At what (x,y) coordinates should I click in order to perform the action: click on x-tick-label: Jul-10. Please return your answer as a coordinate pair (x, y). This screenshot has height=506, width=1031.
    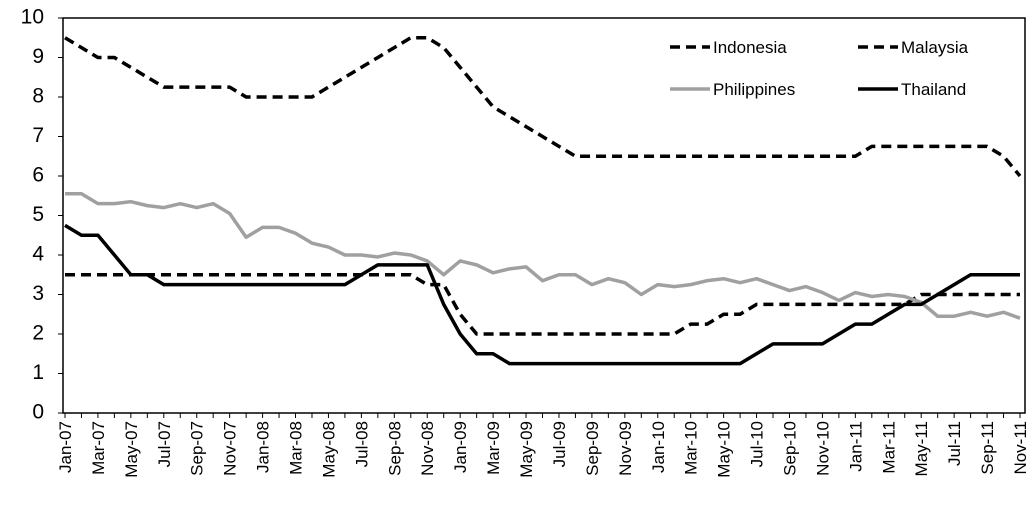
    Looking at the image, I should click on (757, 444).